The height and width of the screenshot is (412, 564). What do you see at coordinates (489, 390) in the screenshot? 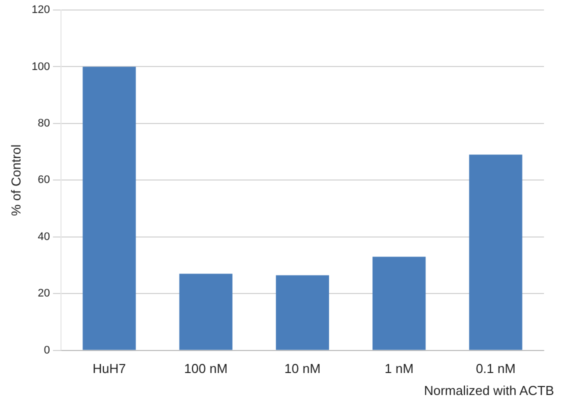
I see `text: Normalized with ACTB` at bounding box center [489, 390].